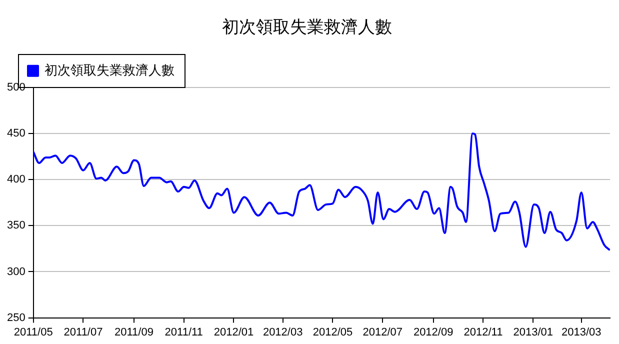 This screenshot has height=344, width=619. Describe the element at coordinates (483, 332) in the screenshot. I see `x-tick-label: 2012/11` at that location.